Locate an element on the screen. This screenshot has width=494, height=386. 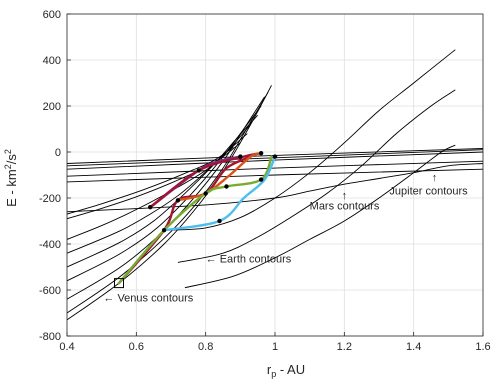
x-tick-label: 0.8 is located at coordinates (205, 347).